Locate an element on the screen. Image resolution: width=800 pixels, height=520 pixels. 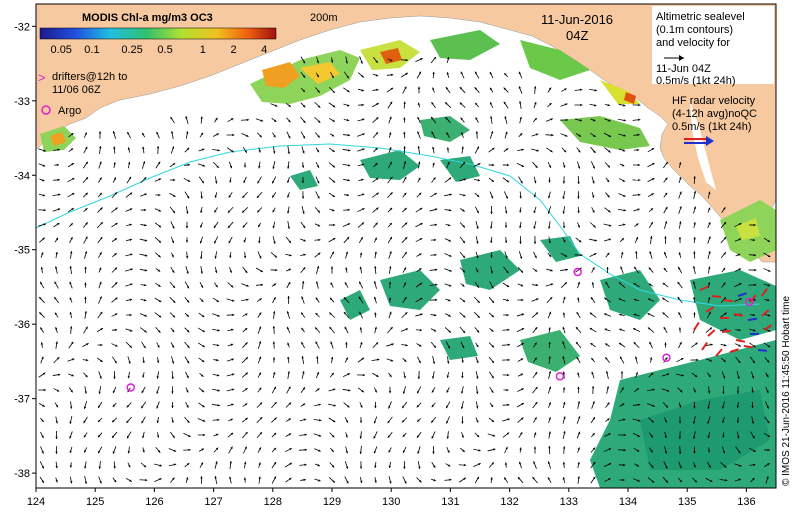
altimetric-legend-bg is located at coordinates (713, 45).